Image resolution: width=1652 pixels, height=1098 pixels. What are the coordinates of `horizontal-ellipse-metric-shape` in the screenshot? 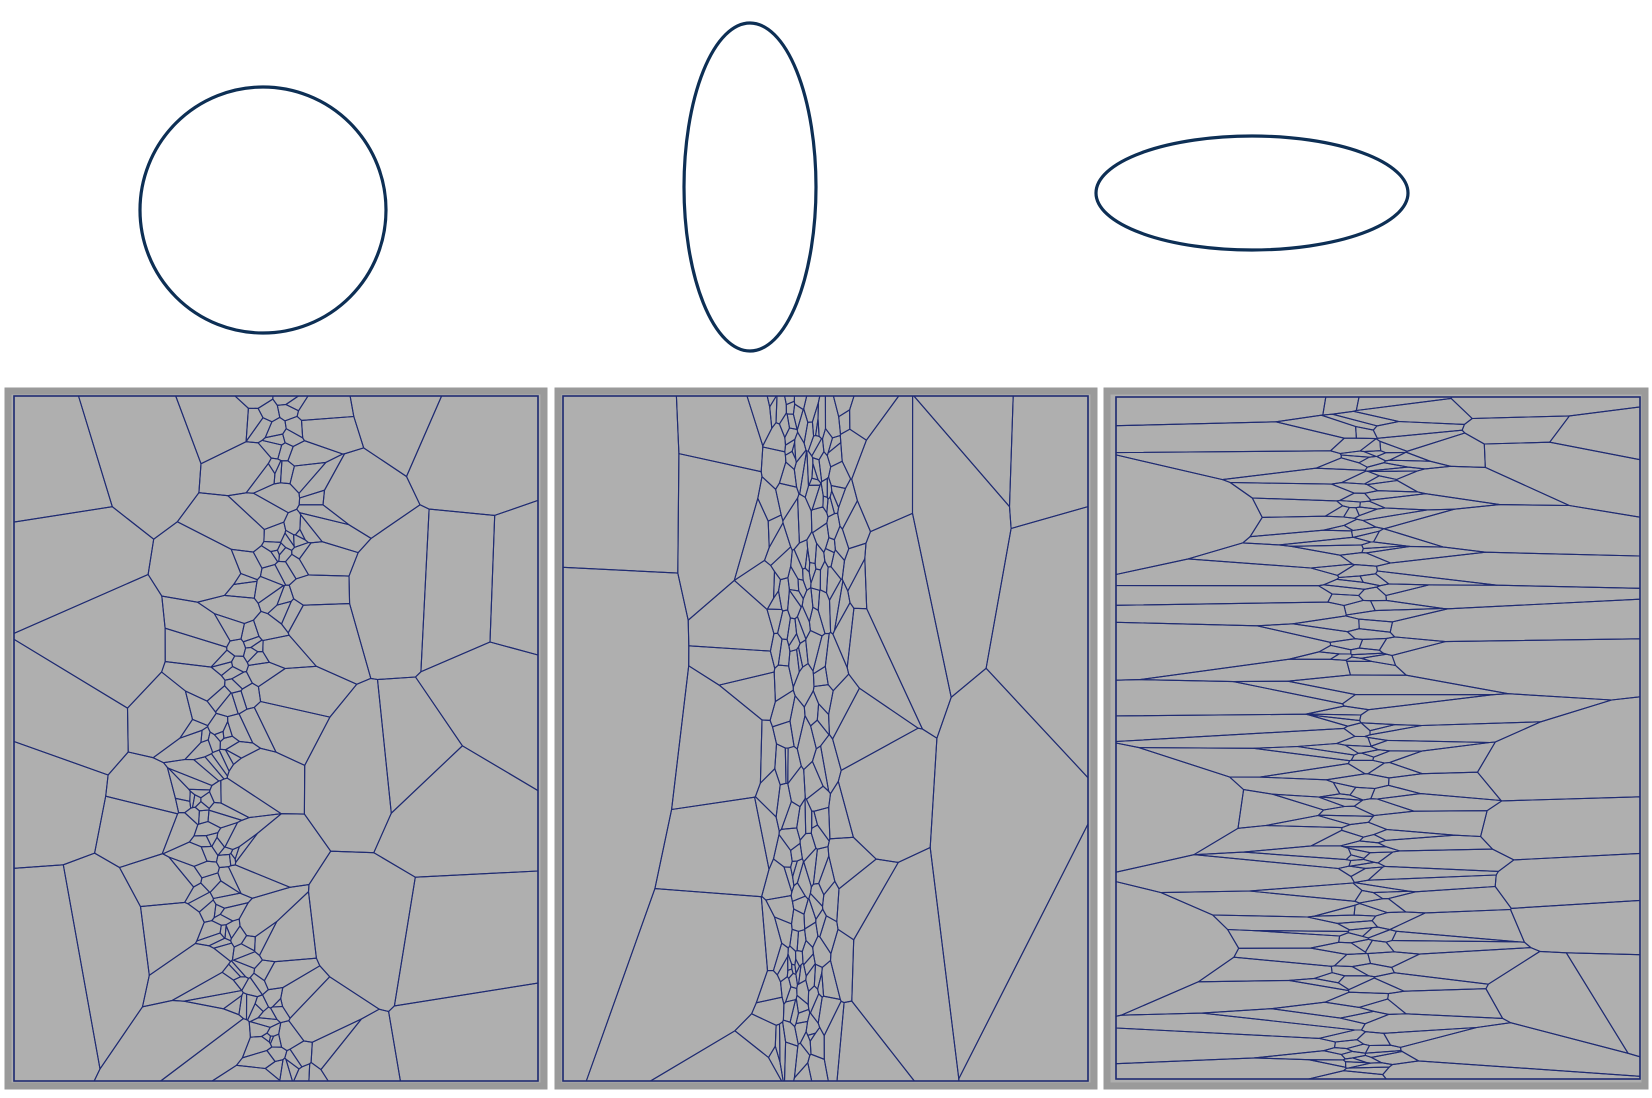 It's located at (1252, 193).